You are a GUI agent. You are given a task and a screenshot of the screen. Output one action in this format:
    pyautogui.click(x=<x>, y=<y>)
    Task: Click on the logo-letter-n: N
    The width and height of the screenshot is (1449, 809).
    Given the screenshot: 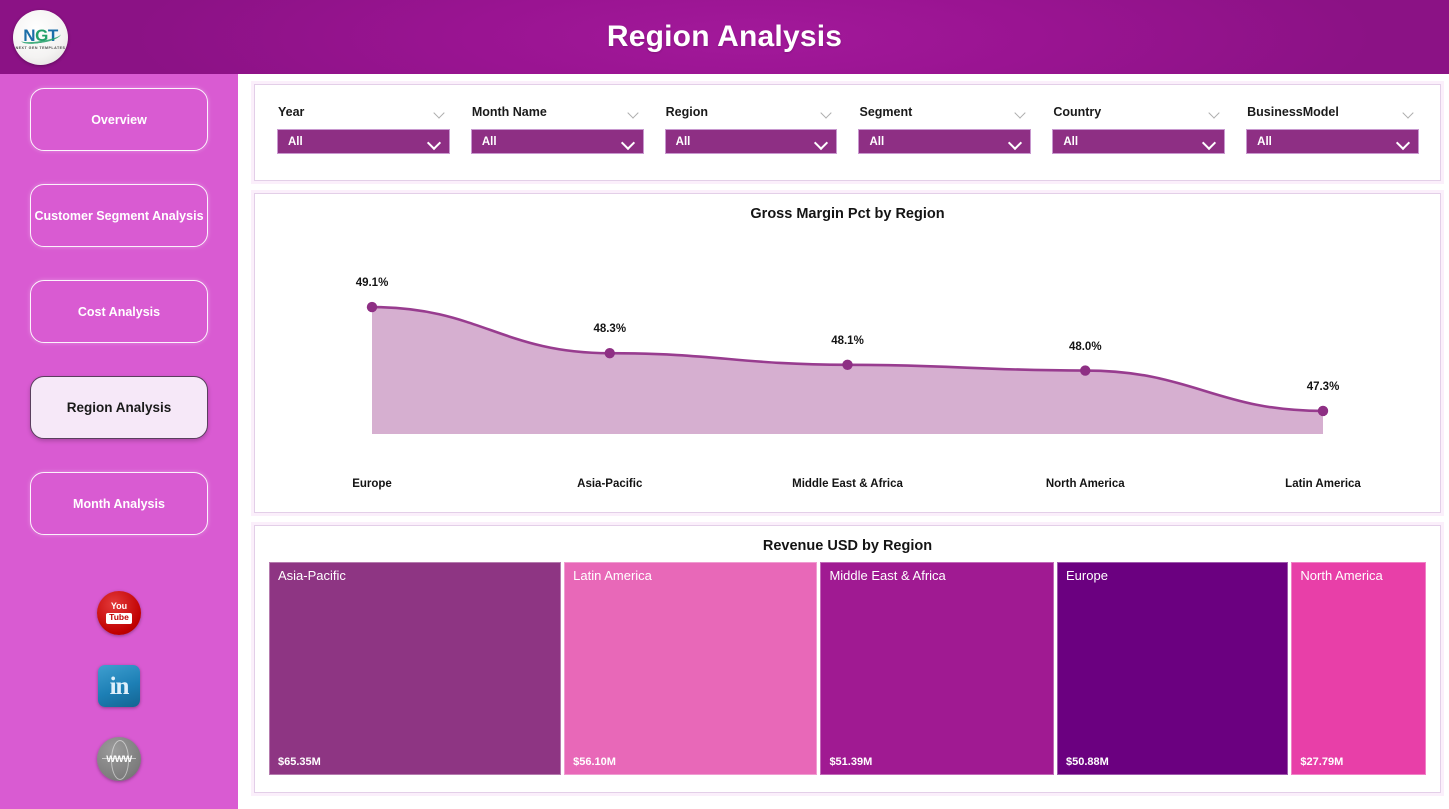 What is the action you would take?
    pyautogui.click(x=29, y=35)
    